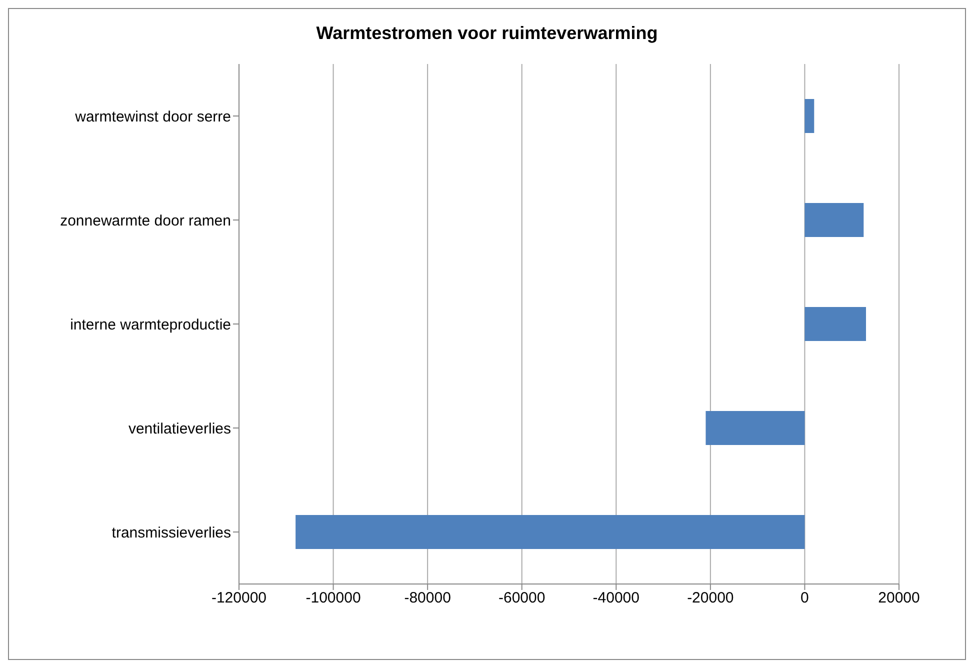  I want to click on y-tick-label: transmissieverlies, so click(171, 533).